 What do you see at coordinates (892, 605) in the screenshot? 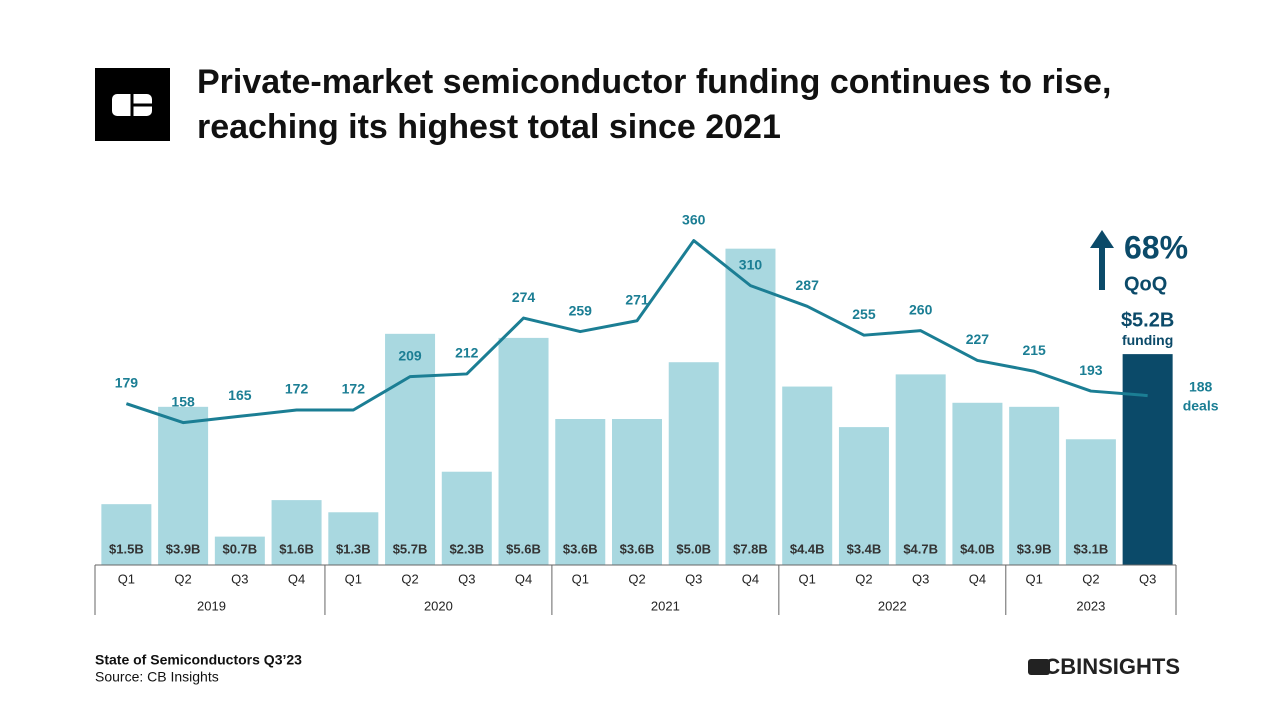
I see `year-label: 2022` at bounding box center [892, 605].